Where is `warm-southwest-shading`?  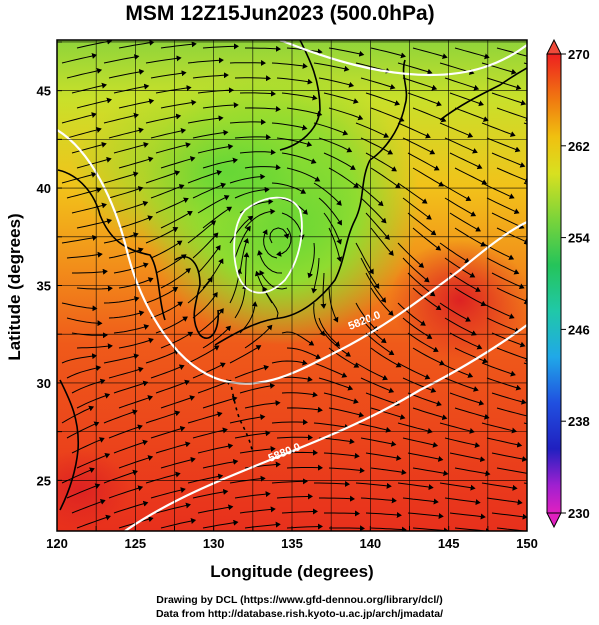 warm-southwest-shading is located at coordinates (93, 490).